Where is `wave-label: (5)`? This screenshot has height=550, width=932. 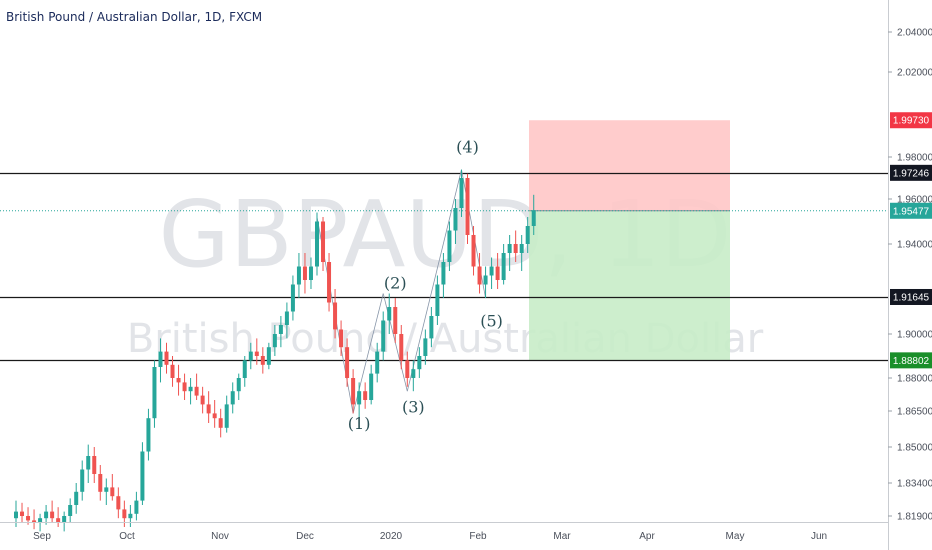 wave-label: (5) is located at coordinates (491, 321).